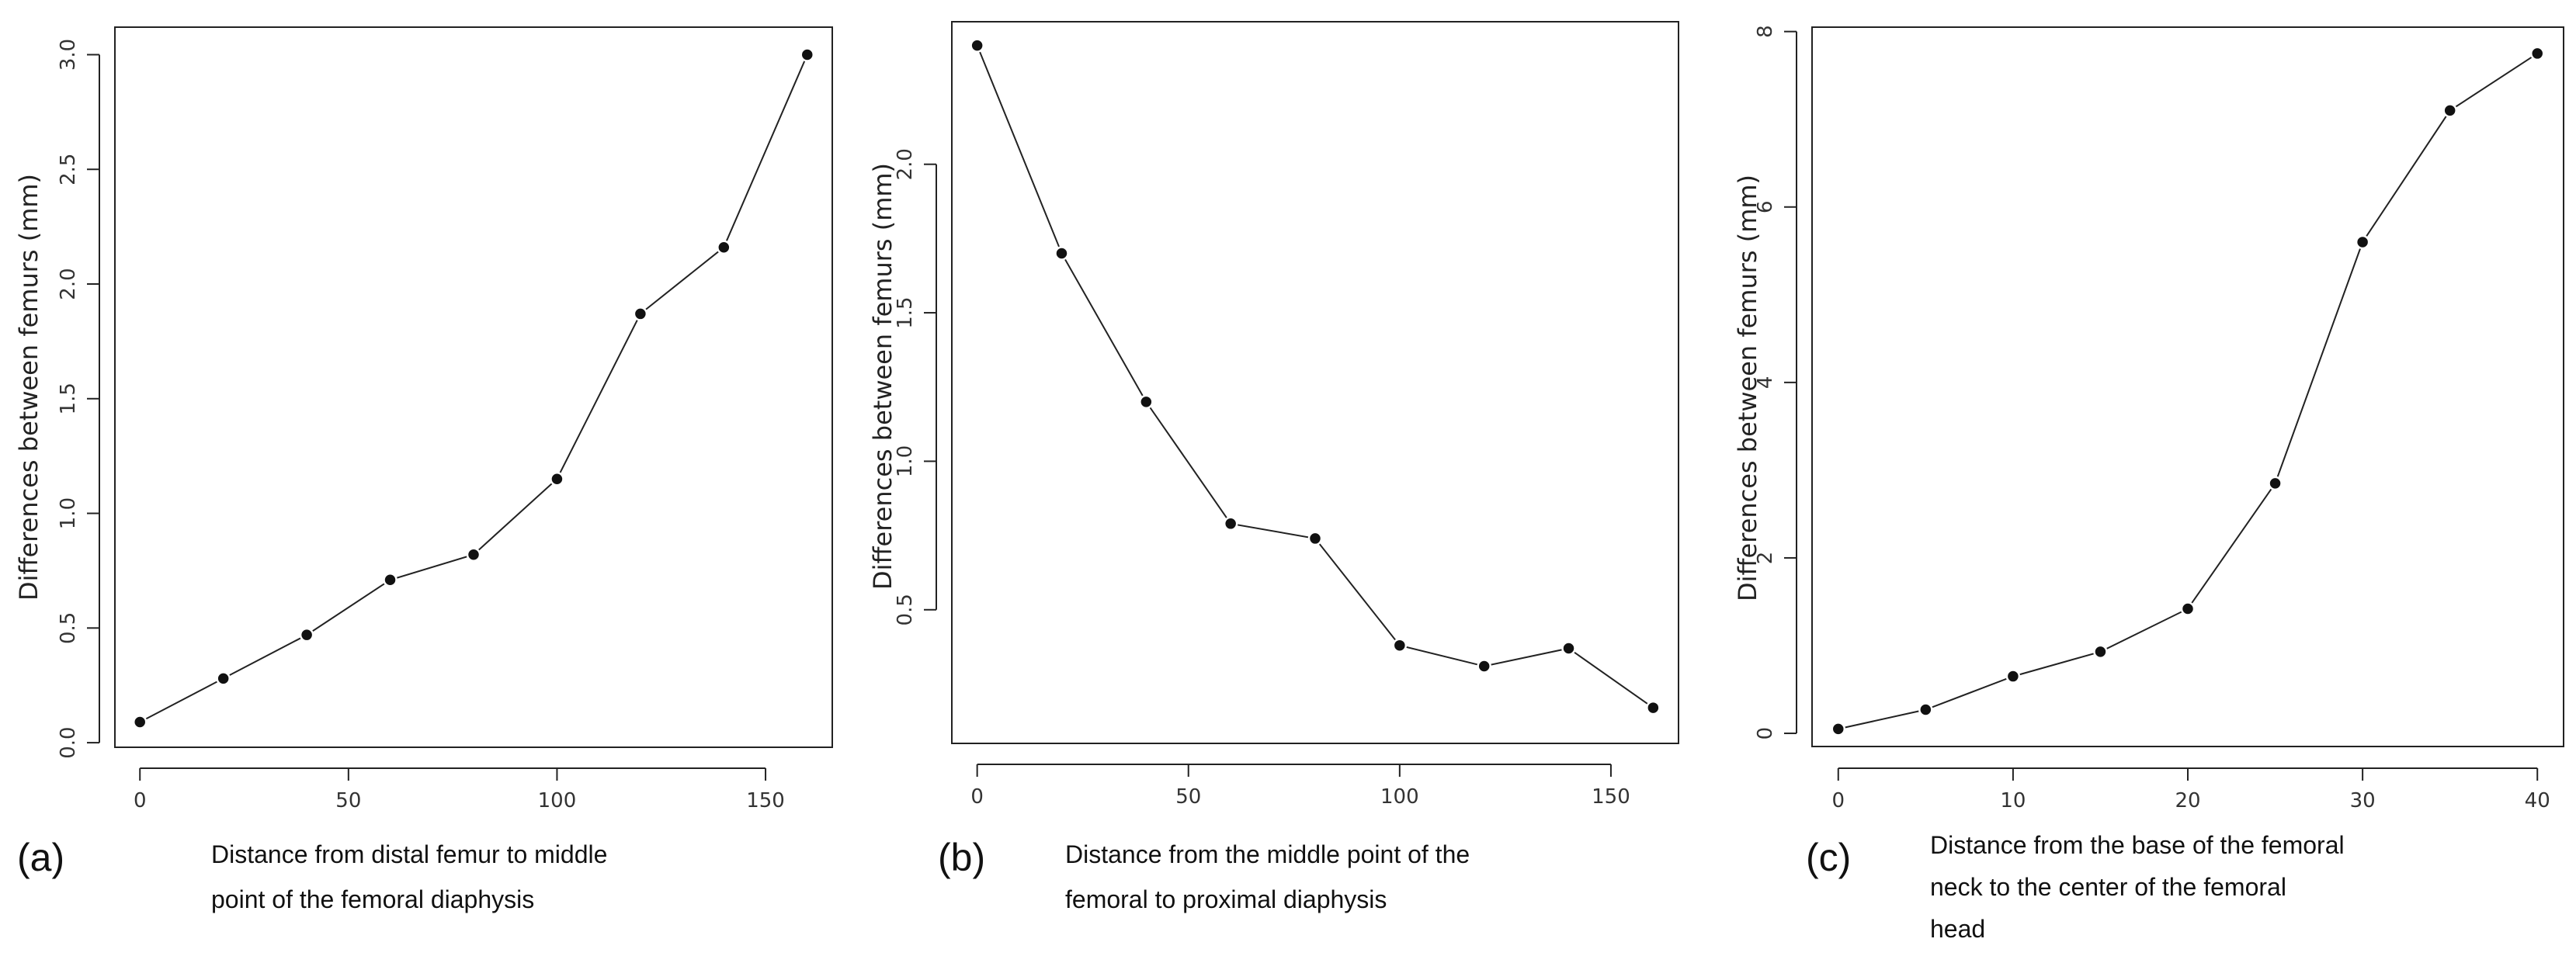  What do you see at coordinates (40, 857) in the screenshot?
I see `panel-a-label: (a)` at bounding box center [40, 857].